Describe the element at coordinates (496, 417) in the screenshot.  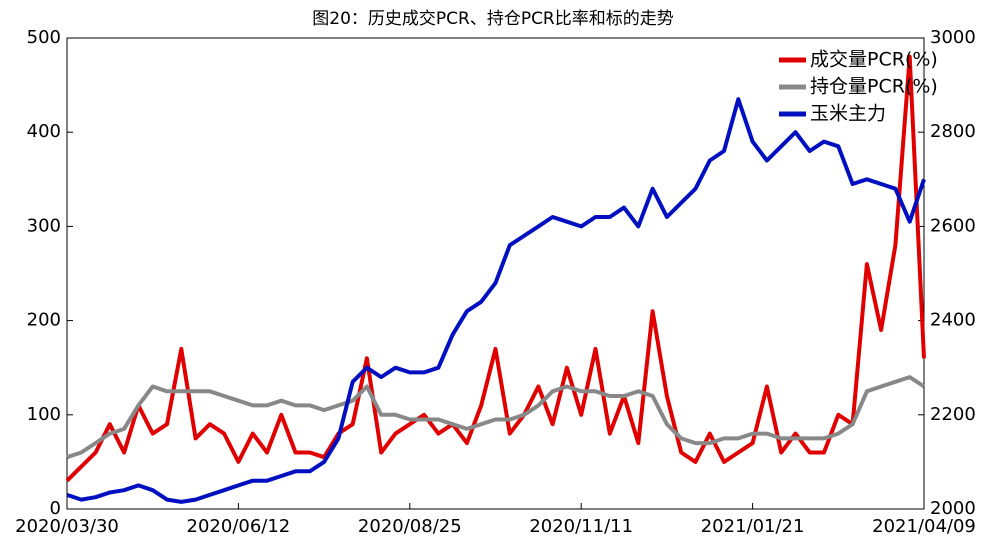
I see `series-line` at that location.